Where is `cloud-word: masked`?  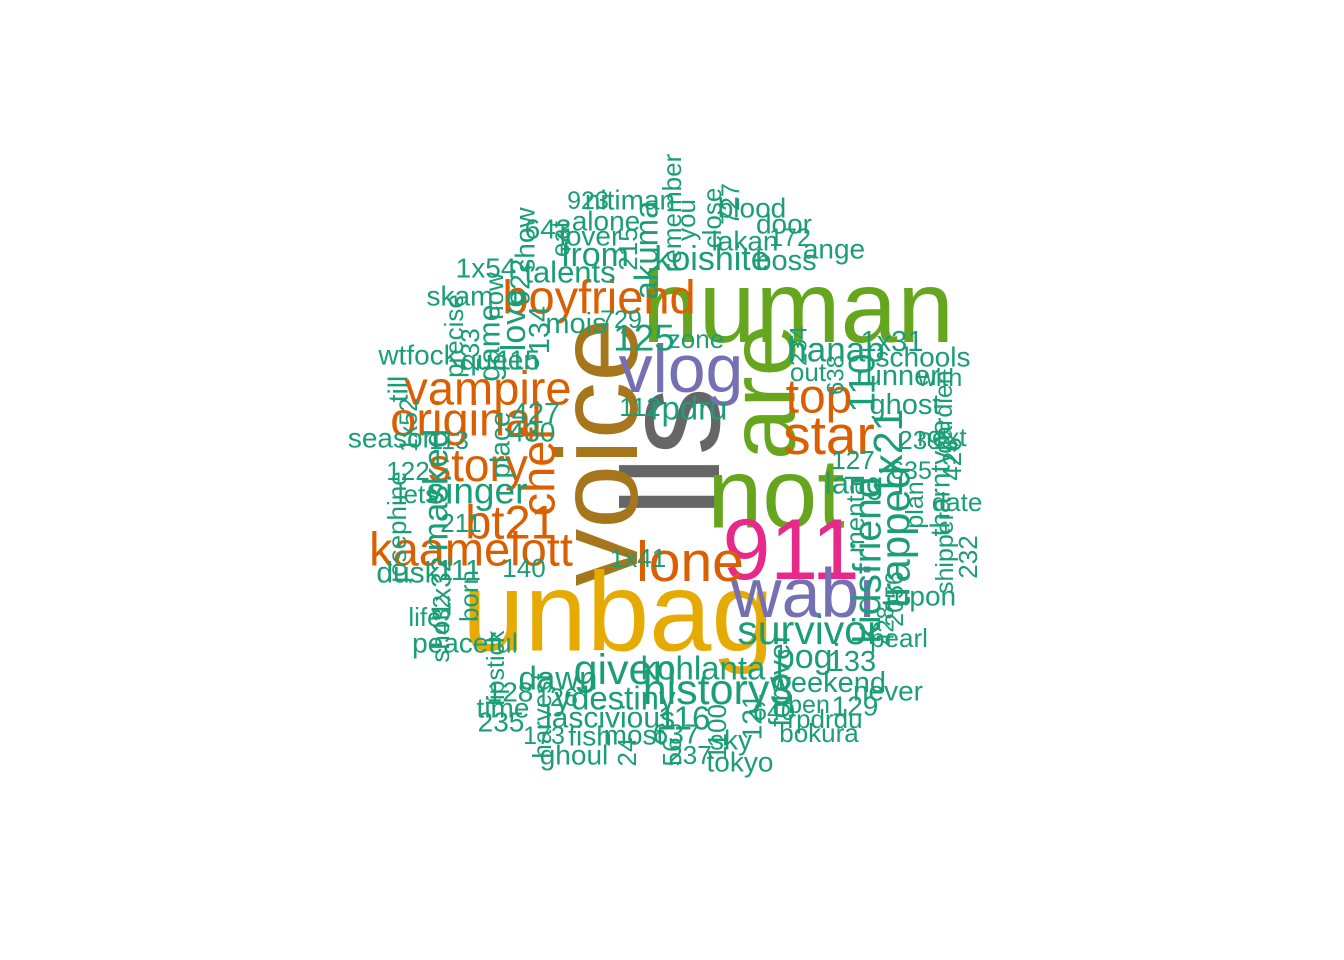 cloud-word: masked is located at coordinates (436, 490).